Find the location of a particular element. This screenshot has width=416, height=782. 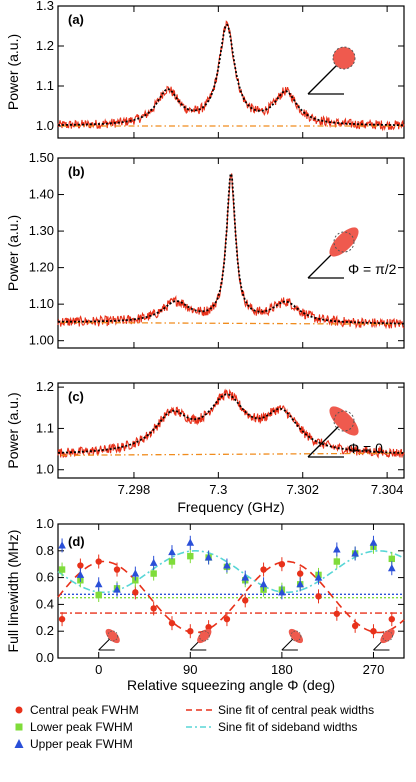

inset-phase-space: Φ = π/2 is located at coordinates (352, 253).